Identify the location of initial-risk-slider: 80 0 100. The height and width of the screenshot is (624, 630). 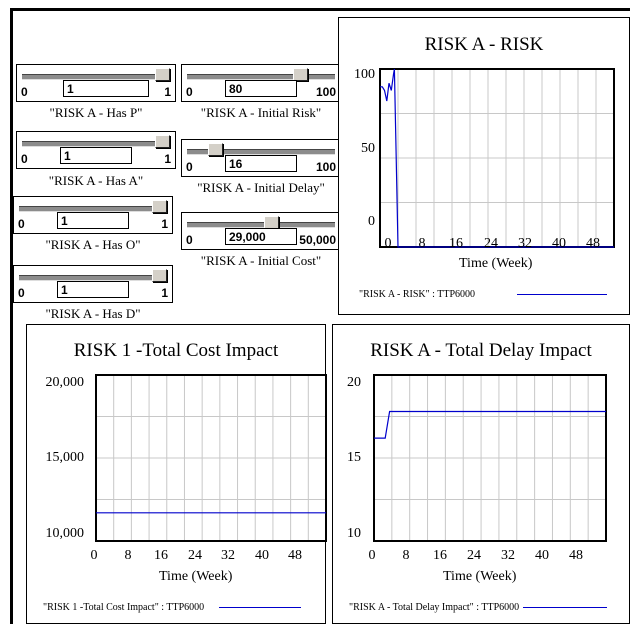
(261, 83).